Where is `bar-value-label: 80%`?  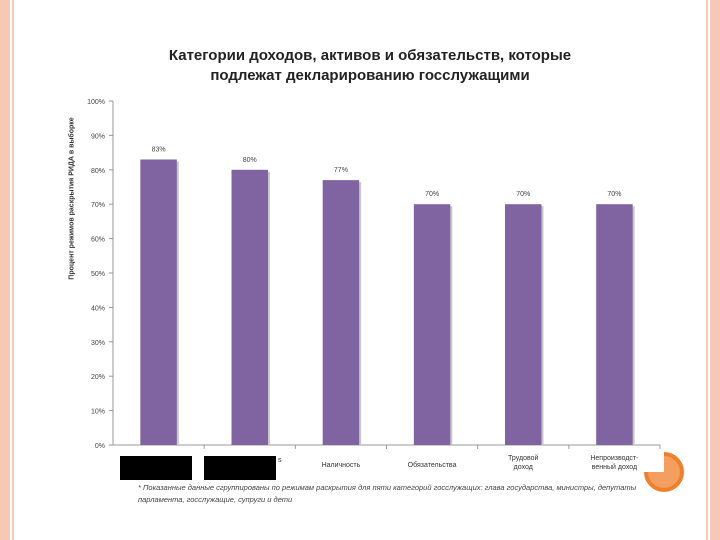
bar-value-label: 80% is located at coordinates (250, 160).